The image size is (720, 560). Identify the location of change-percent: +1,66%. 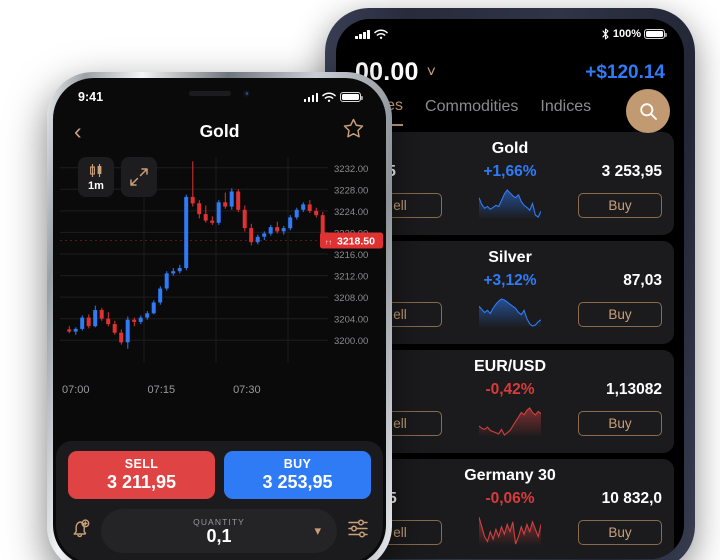
(510, 171).